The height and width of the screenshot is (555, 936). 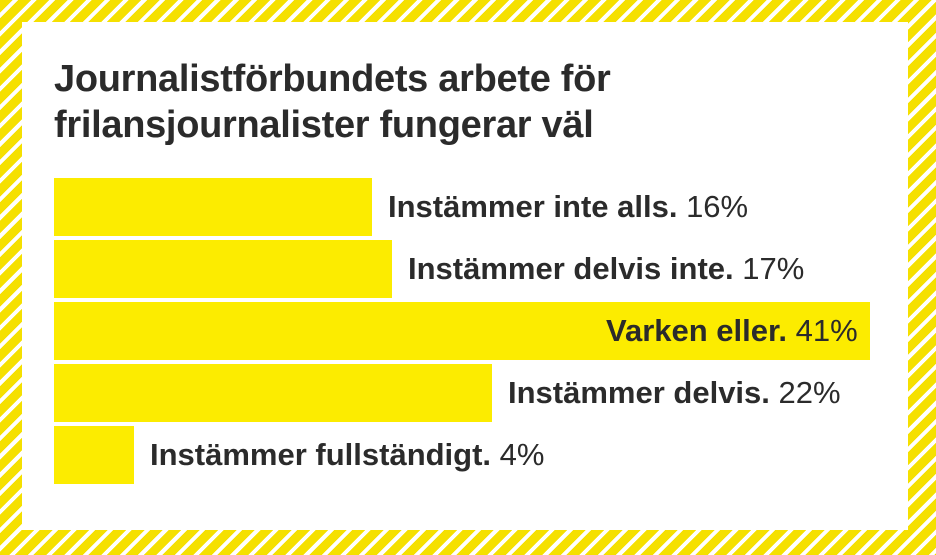 I want to click on category-label: Instämmer inte alls., so click(x=533, y=206).